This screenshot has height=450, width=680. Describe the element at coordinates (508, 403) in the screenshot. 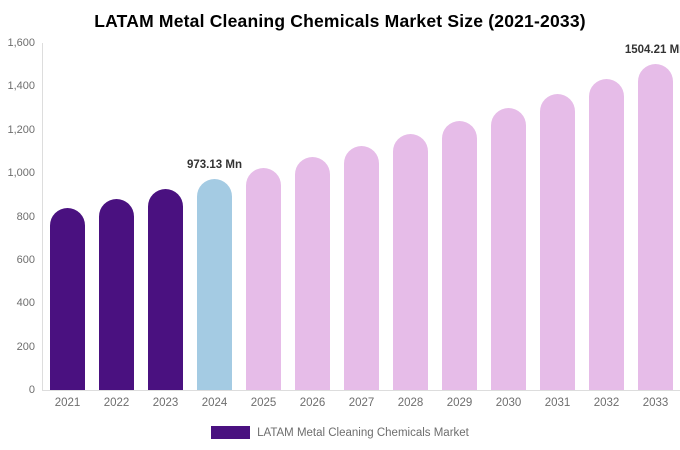

I see `x-tick-label-2030: 2030` at that location.